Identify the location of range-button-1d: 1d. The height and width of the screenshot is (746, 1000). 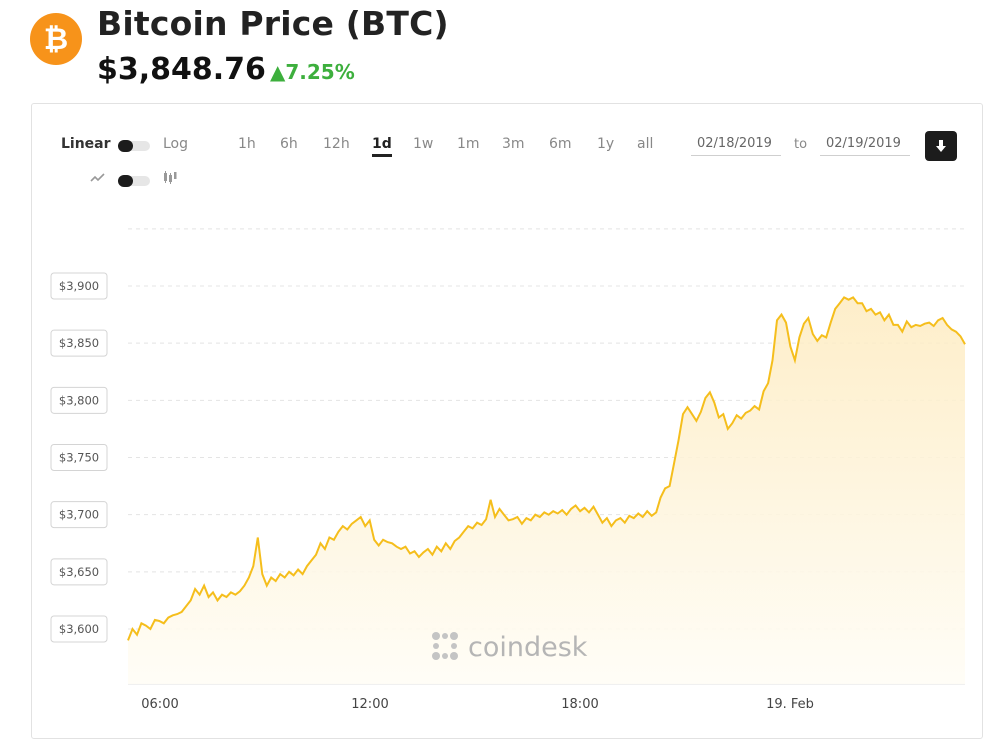
(382, 146).